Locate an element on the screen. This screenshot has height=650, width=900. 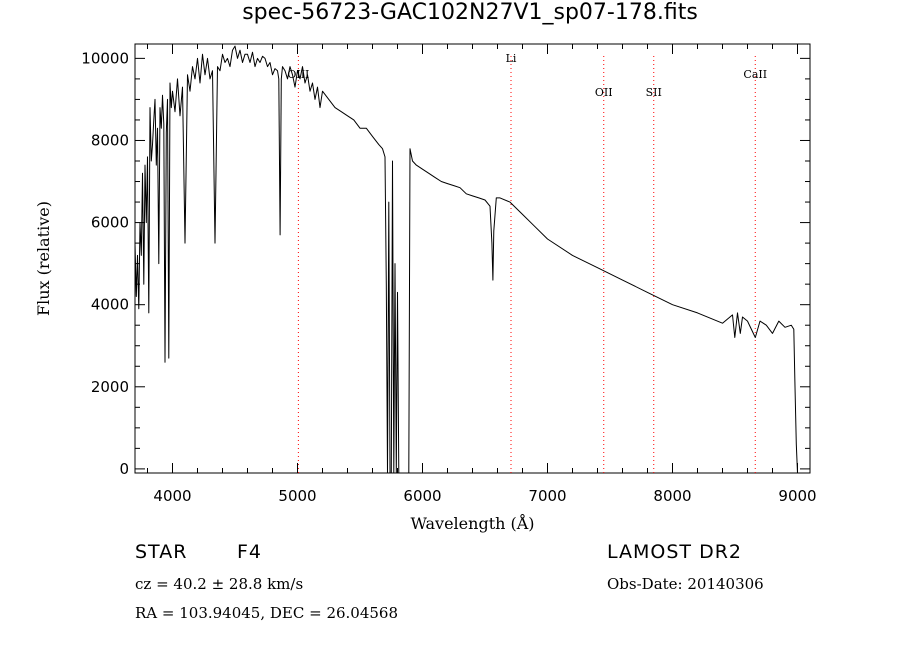
y-tick-label: 10000 is located at coordinates (105, 58).